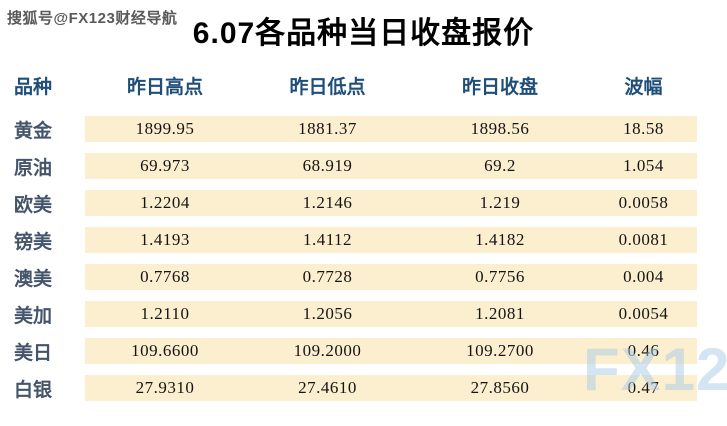  What do you see at coordinates (42, 388) in the screenshot?
I see `instrument-label: 白银` at bounding box center [42, 388].